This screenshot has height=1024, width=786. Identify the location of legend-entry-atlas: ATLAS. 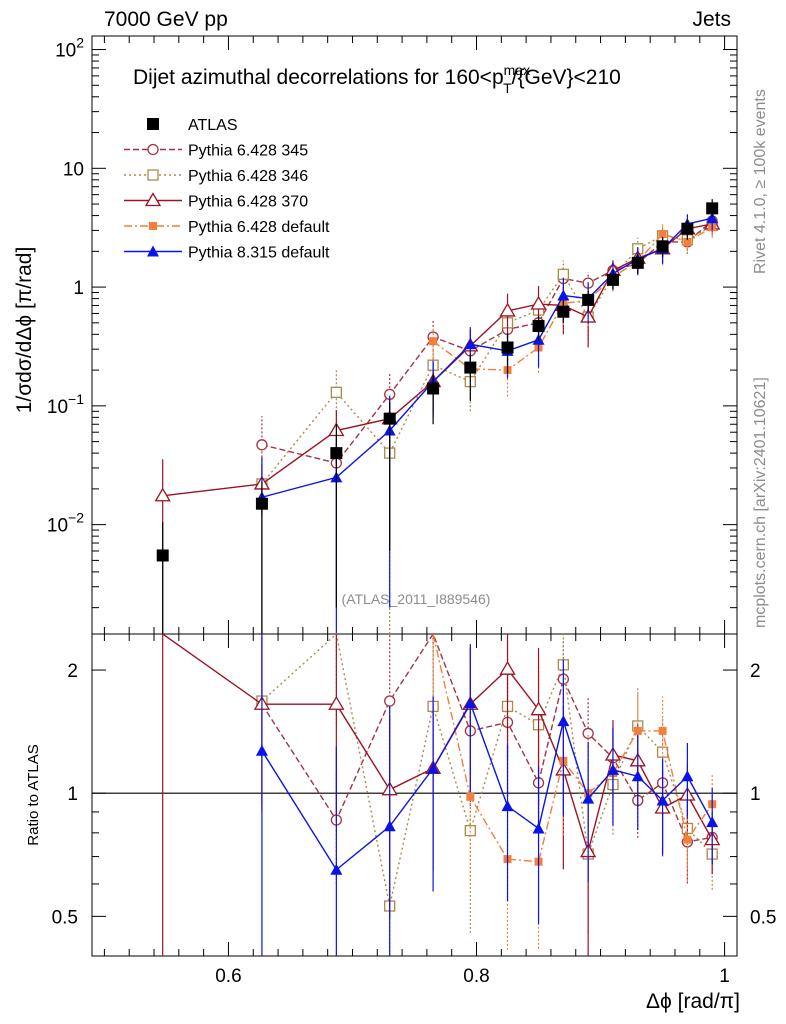
(192, 125).